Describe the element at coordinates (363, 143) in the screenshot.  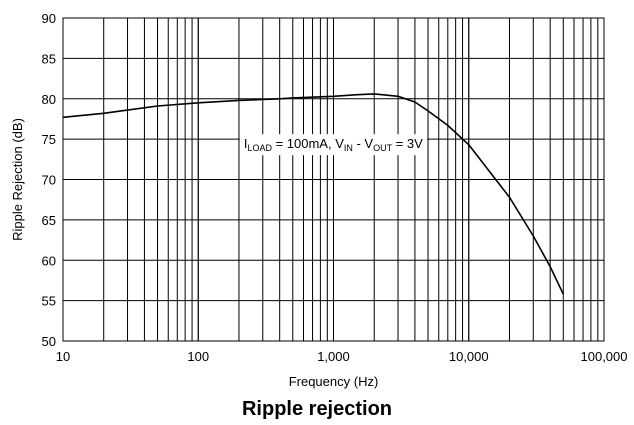
I see `annotation-part: - V` at that location.